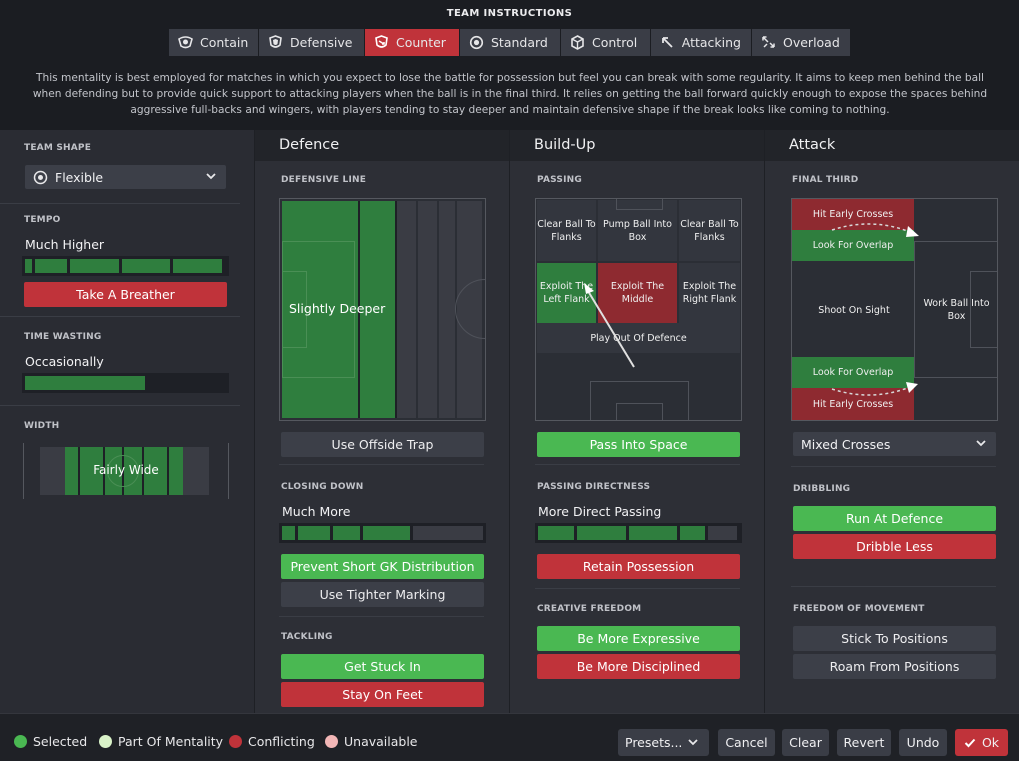 This screenshot has width=1019, height=761. What do you see at coordinates (923, 742) in the screenshot?
I see `undo-button: Undo` at bounding box center [923, 742].